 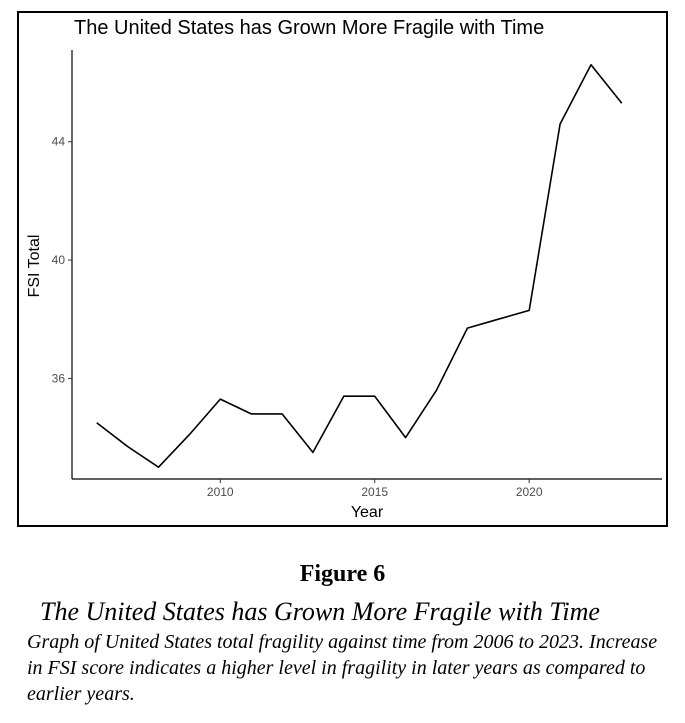 What do you see at coordinates (59, 378) in the screenshot?
I see `y-tick-label: 36` at bounding box center [59, 378].